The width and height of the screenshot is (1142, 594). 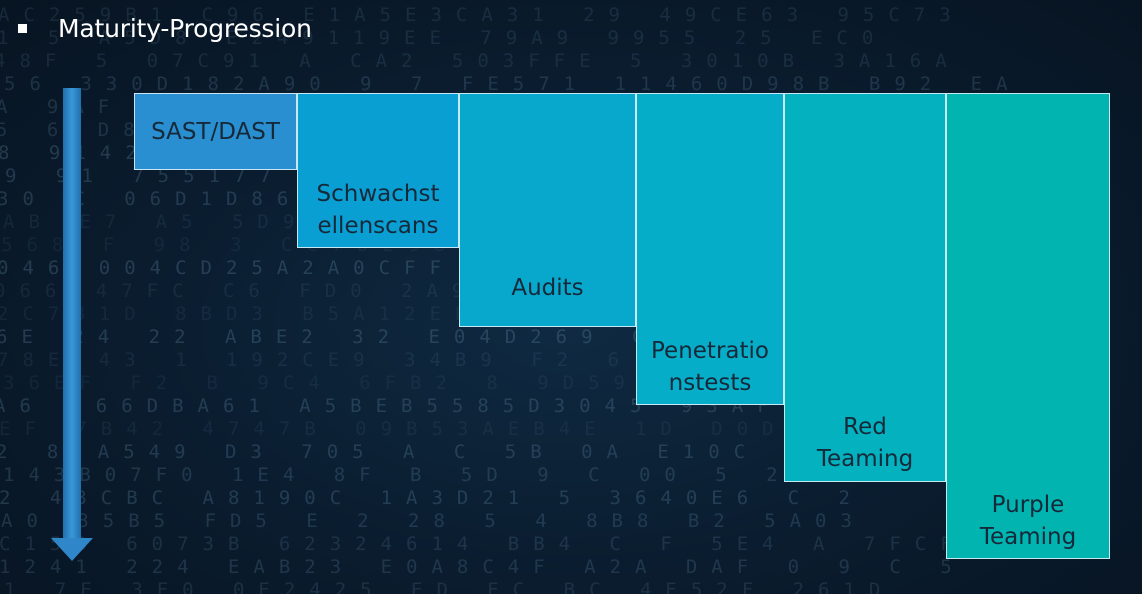 What do you see at coordinates (449, 586) in the screenshot?
I see `background-glyph-row: 1 7E 3F0 0E2425 ED EC BC 4E52F 261D` at bounding box center [449, 586].